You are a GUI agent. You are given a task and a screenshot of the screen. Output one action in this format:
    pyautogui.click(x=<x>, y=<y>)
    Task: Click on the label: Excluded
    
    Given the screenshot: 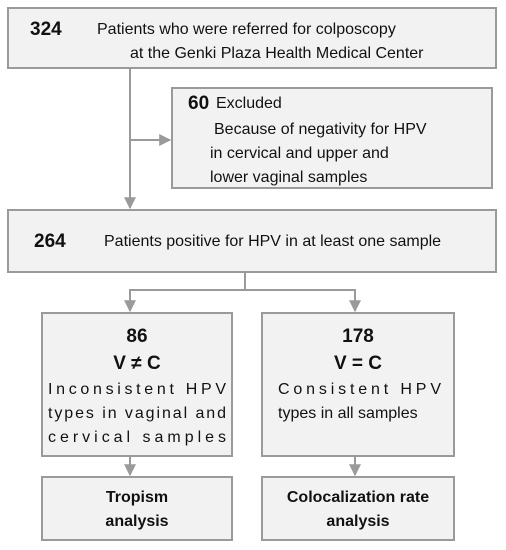 What is the action you would take?
    pyautogui.click(x=249, y=103)
    